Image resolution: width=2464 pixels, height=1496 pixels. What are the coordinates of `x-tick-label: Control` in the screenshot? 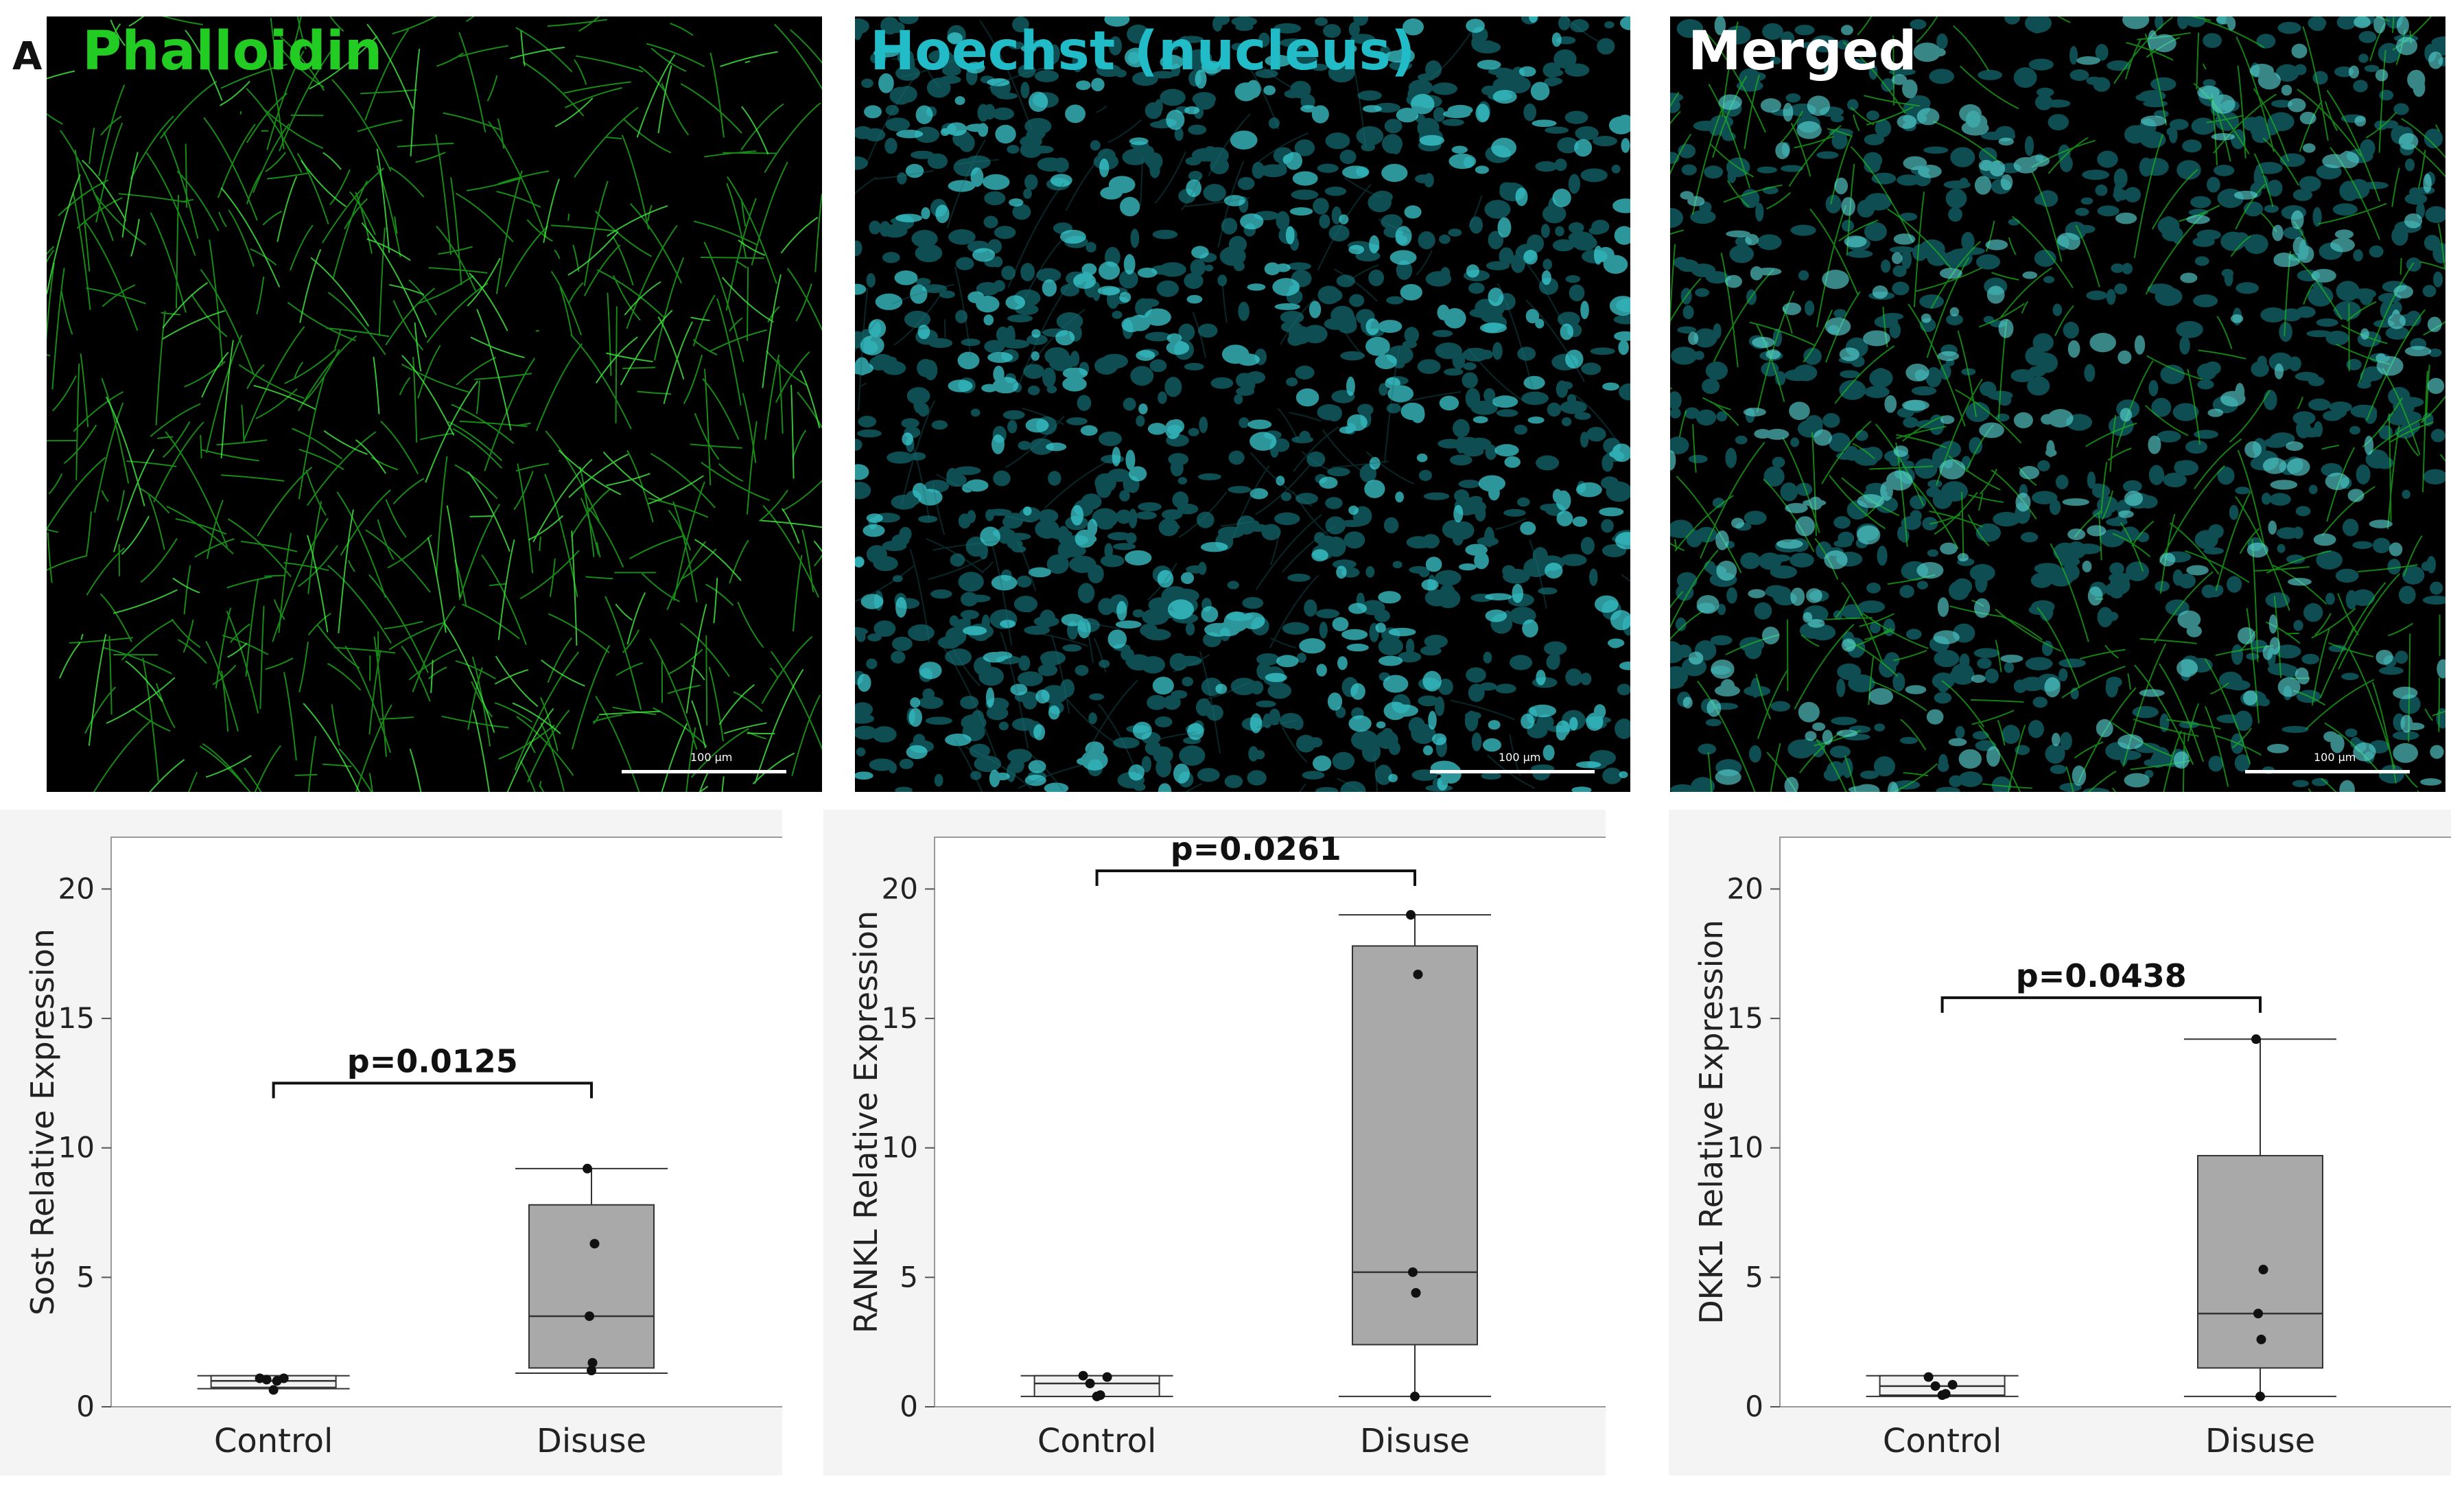 It's located at (273, 1441).